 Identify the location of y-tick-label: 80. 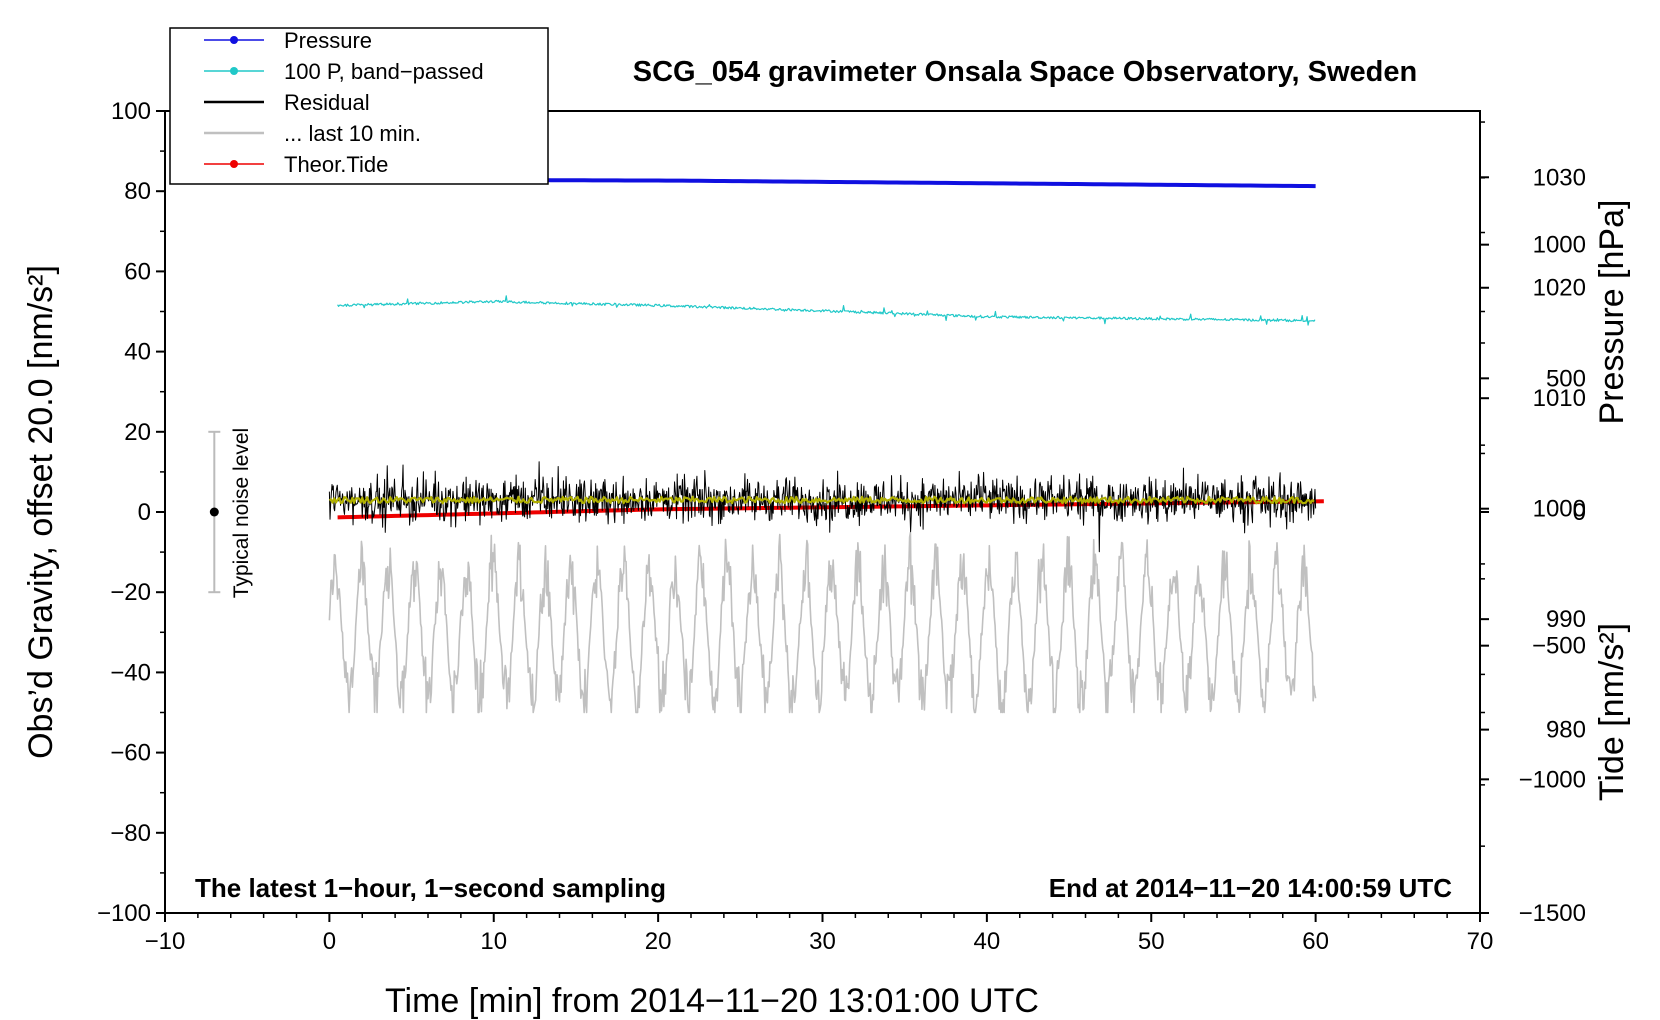
(137, 191).